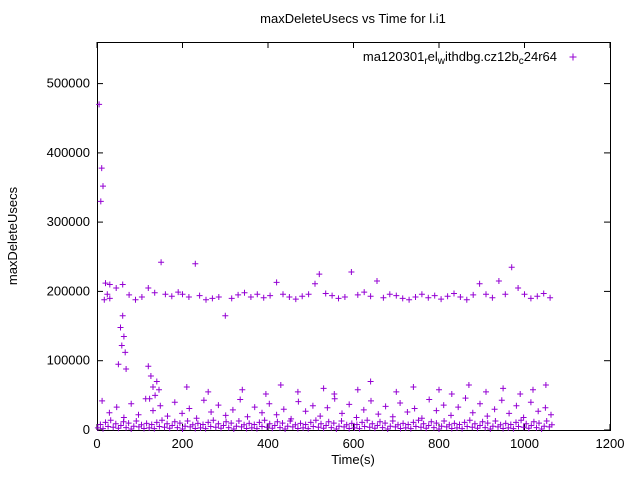 Image resolution: width=640 pixels, height=480 pixels. Describe the element at coordinates (86, 429) in the screenshot. I see `y-tick-label: 0` at that location.